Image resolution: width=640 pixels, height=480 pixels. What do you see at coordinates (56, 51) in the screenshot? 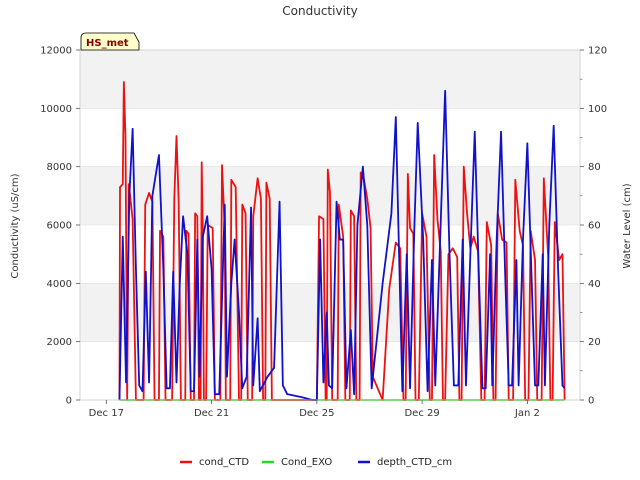
I see `y-tick-label: 12000` at bounding box center [56, 51].